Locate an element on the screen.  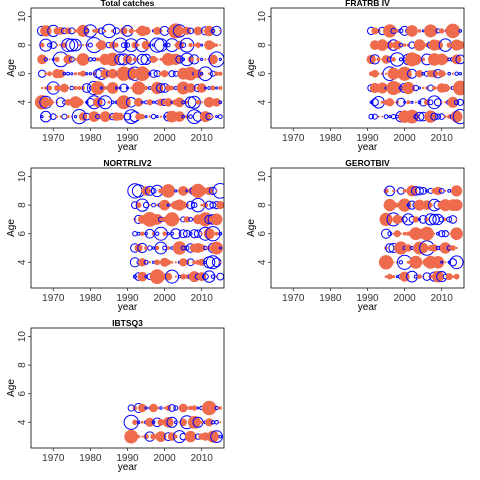
x-tick-label: 1980 is located at coordinates (90, 458).